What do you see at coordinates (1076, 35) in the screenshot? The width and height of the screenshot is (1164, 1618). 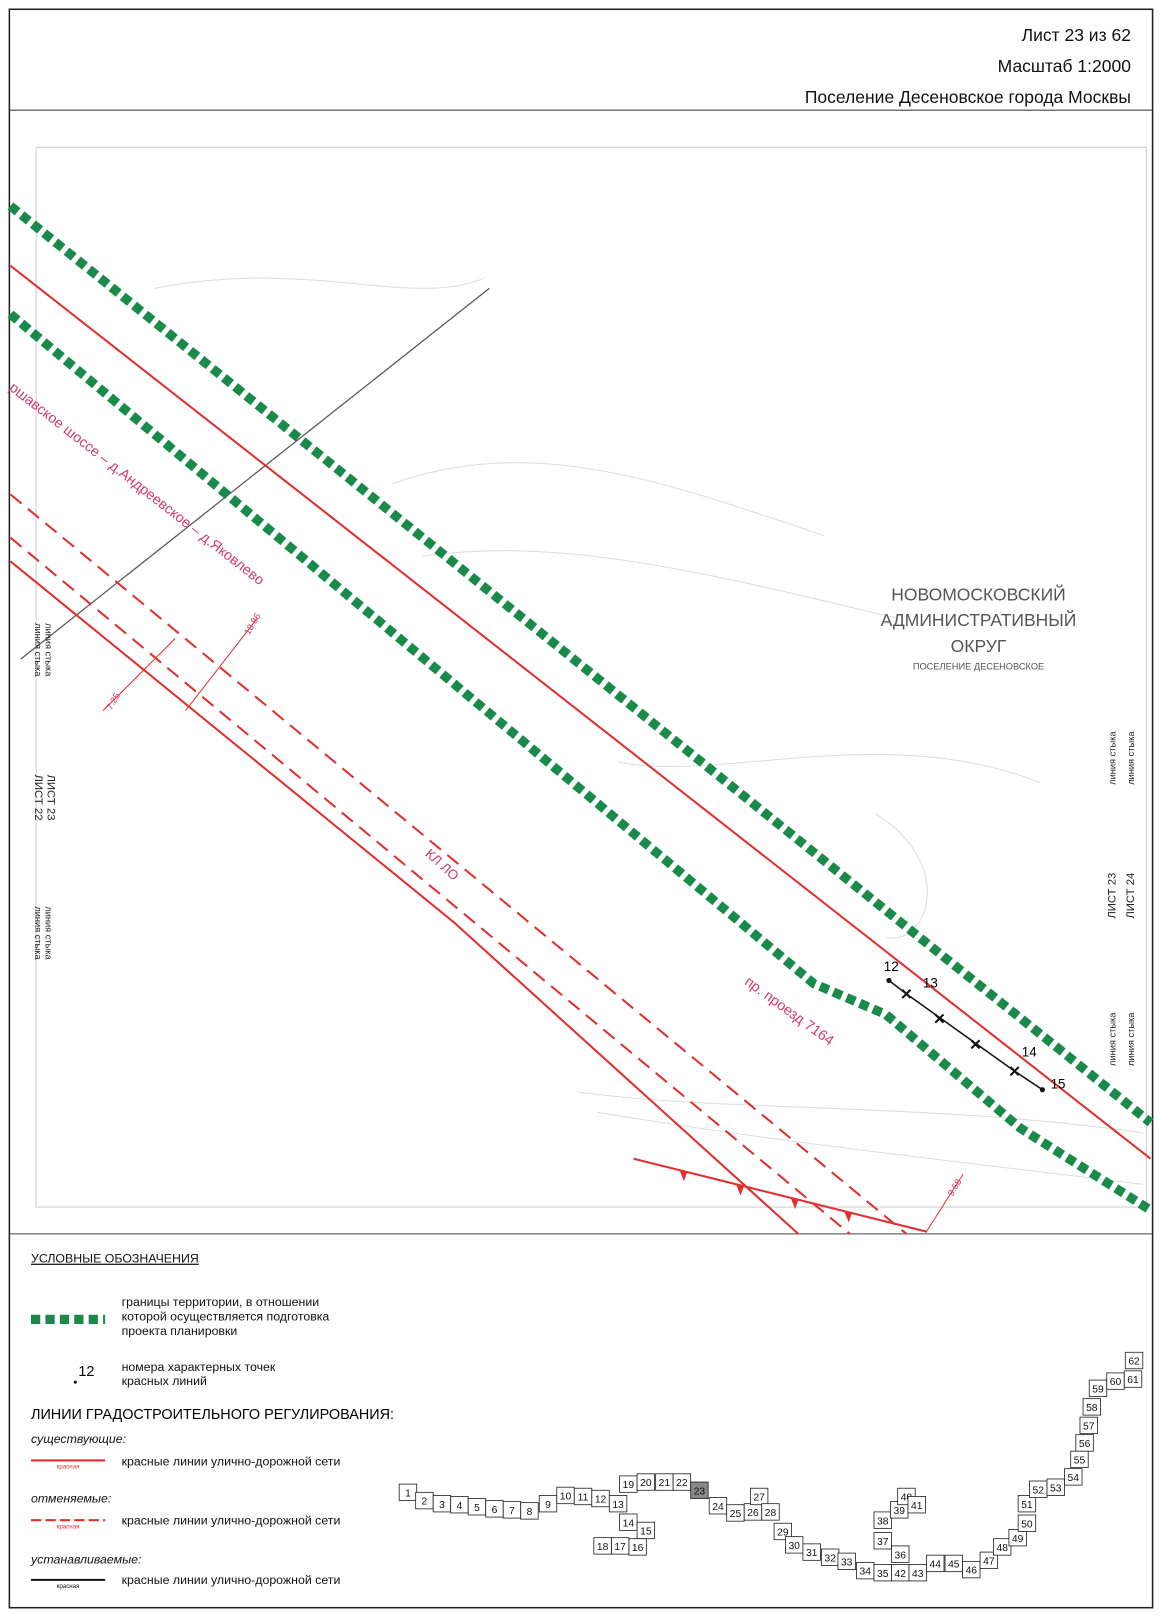 I see `sheet-number: Лист 23 из 62` at bounding box center [1076, 35].